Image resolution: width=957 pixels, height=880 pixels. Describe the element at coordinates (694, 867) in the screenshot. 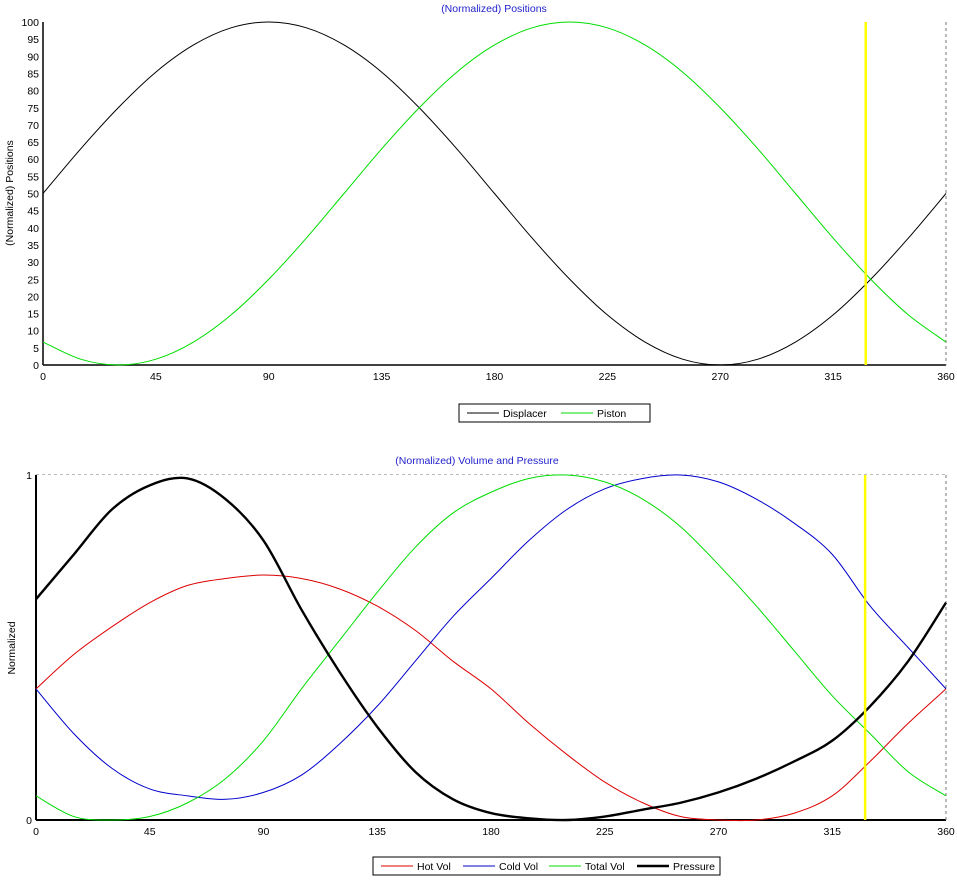

I see `legend-label-pressure: Pressure` at that location.